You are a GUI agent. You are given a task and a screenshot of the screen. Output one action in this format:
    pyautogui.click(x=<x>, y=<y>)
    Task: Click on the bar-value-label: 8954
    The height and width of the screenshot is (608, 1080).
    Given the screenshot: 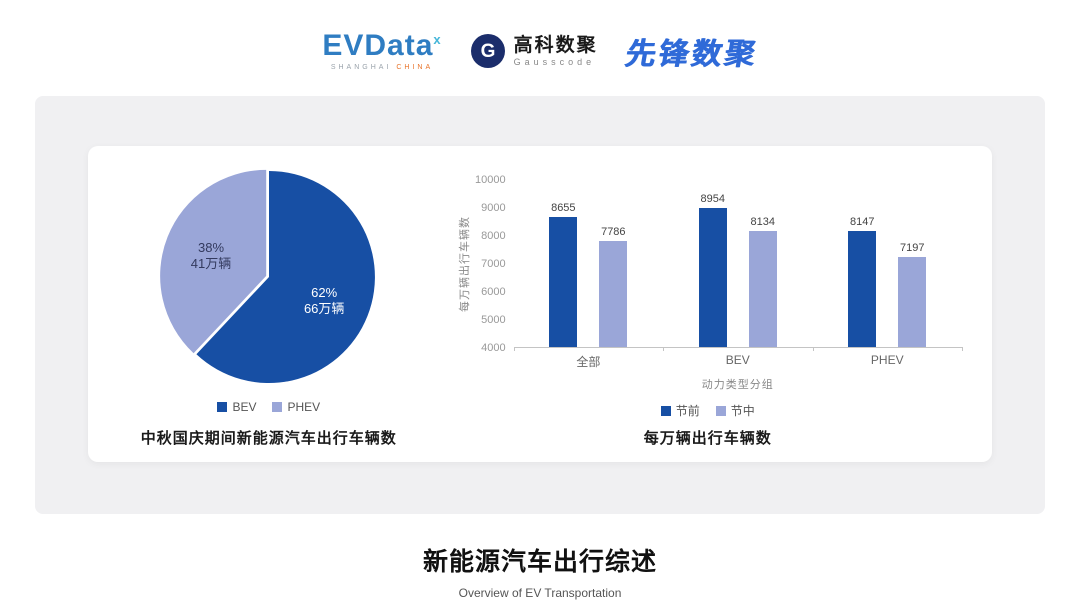 What is the action you would take?
    pyautogui.click(x=713, y=199)
    